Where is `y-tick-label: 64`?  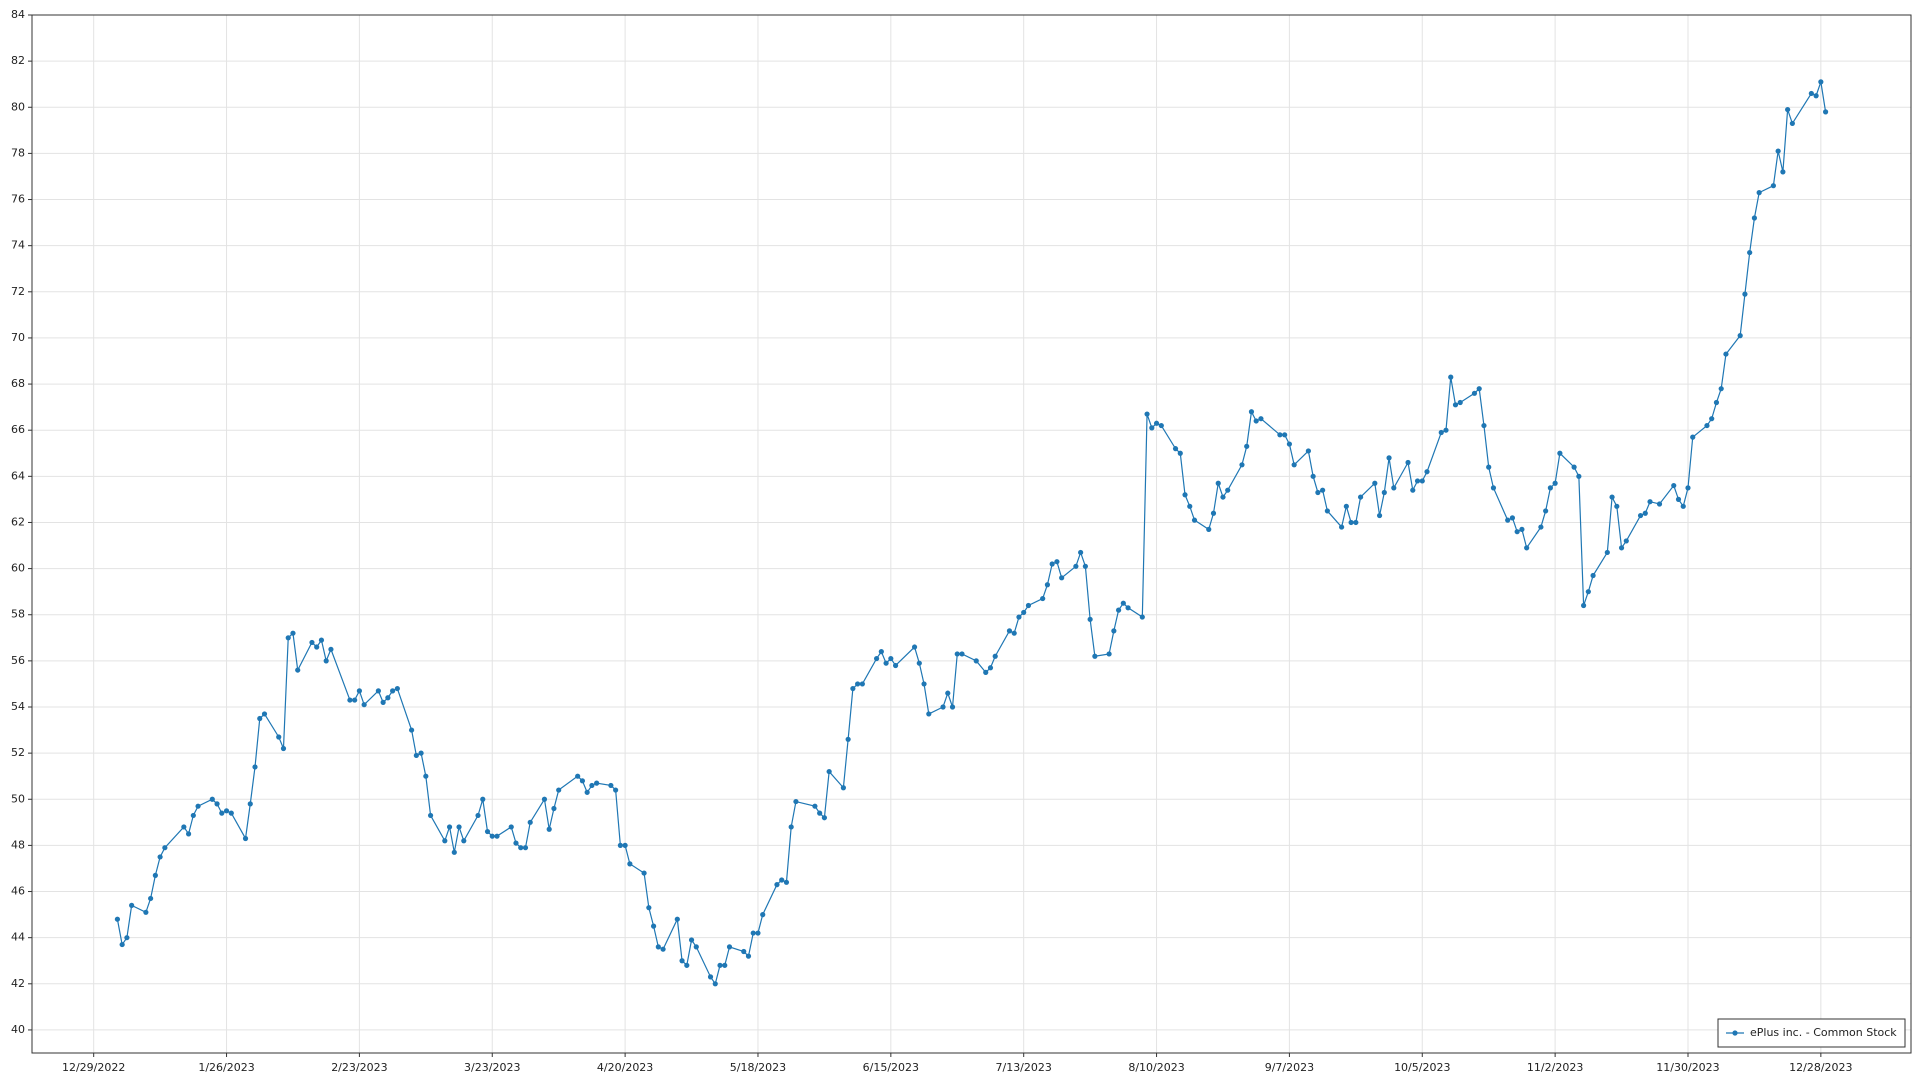 y-tick-label: 64 is located at coordinates (18, 475).